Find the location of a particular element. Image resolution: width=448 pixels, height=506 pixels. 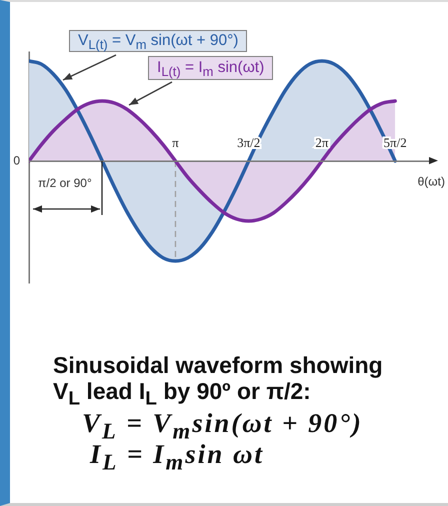

x-tick-label: 2π is located at coordinates (322, 142).